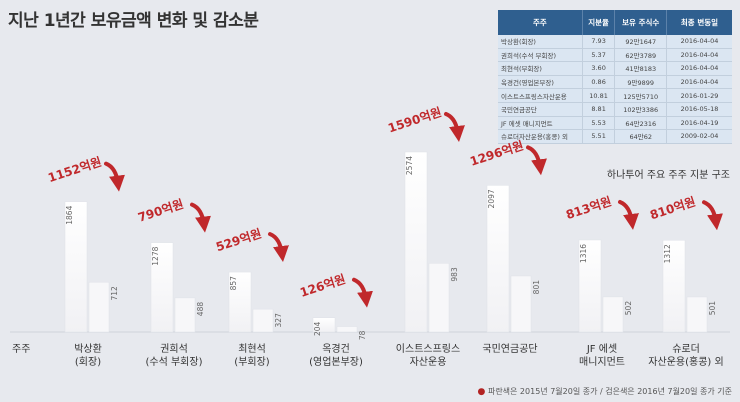 This screenshot has height=402, width=740. What do you see at coordinates (322, 286) in the screenshot?
I see `decrease-label: 126억원` at bounding box center [322, 286].